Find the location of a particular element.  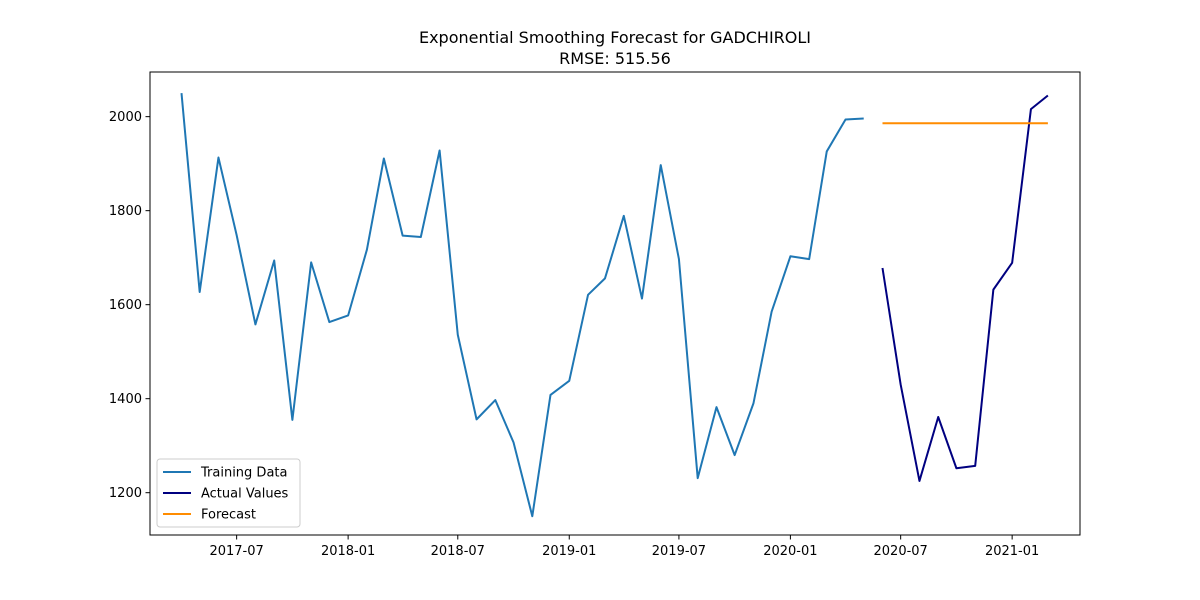

chart-subtitle: RMSE: 515.56 is located at coordinates (615, 58).